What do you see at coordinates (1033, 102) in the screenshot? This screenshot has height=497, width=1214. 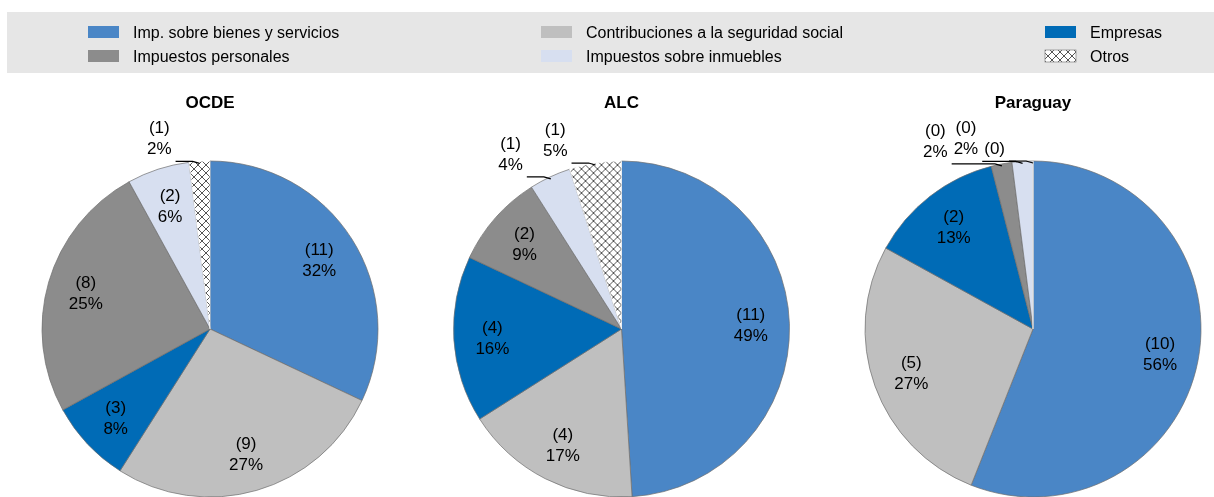 I see `chart-title: Paraguay` at bounding box center [1033, 102].